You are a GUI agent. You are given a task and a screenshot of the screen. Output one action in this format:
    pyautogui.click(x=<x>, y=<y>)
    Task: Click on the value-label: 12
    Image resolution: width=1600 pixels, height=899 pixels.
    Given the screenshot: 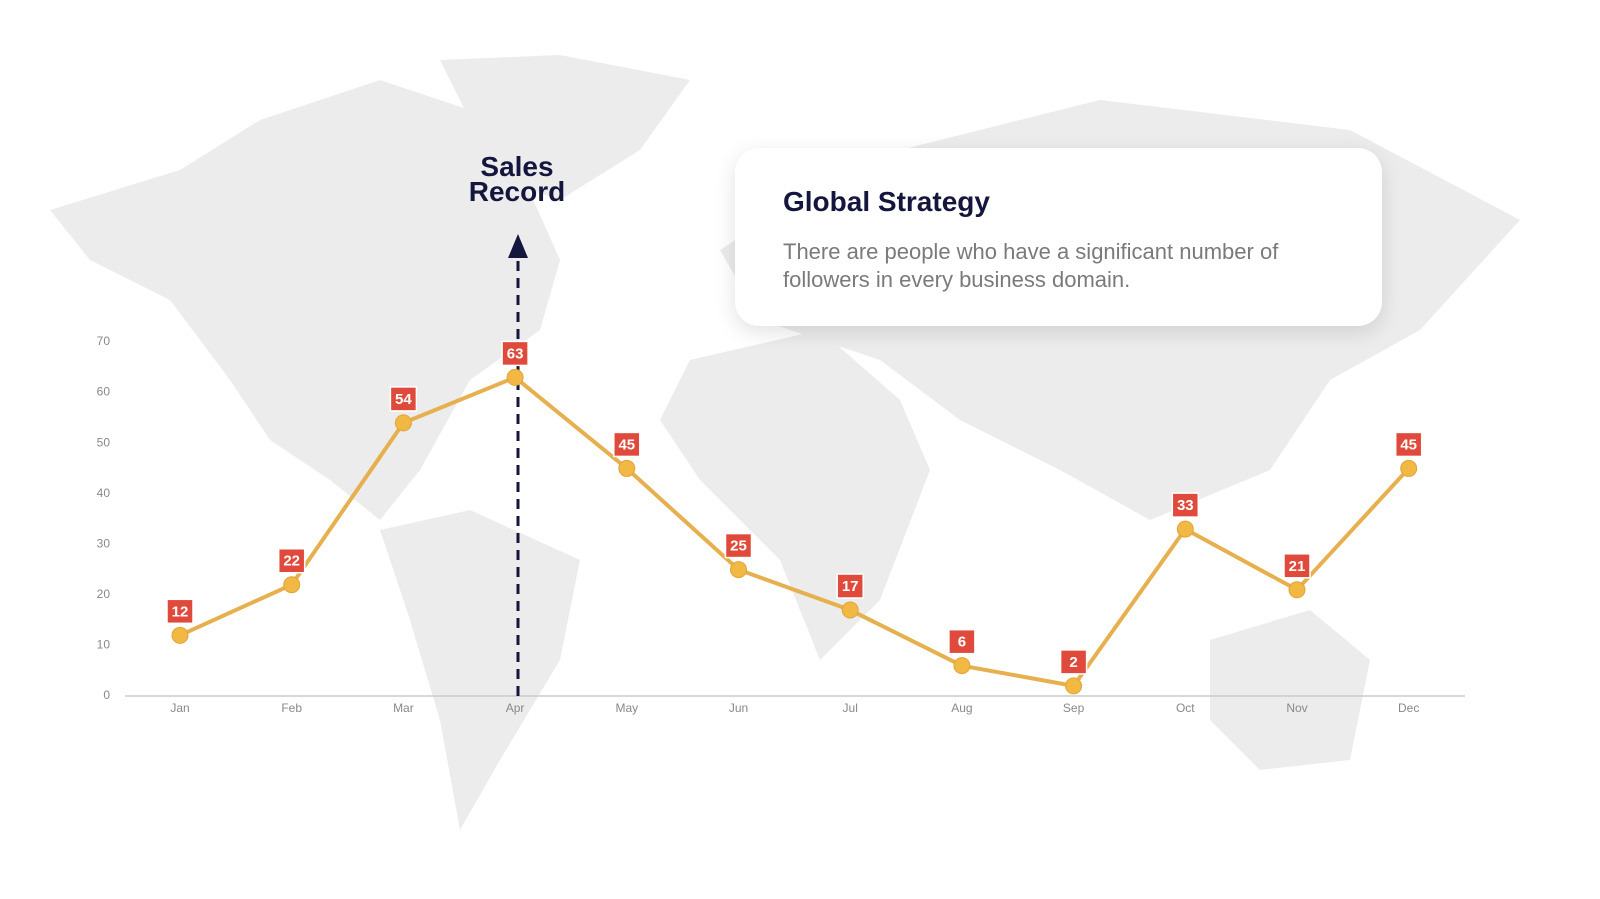 What is the action you would take?
    pyautogui.click(x=180, y=611)
    